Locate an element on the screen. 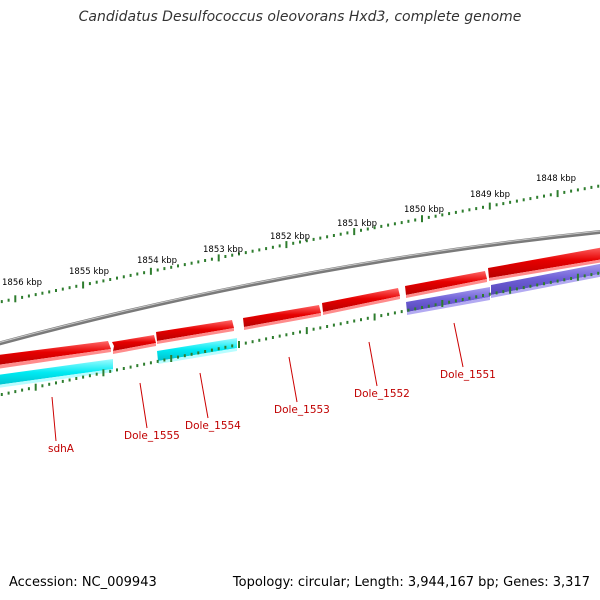 The width and height of the screenshot is (600, 600). label-leader-lines is located at coordinates (257, 382).